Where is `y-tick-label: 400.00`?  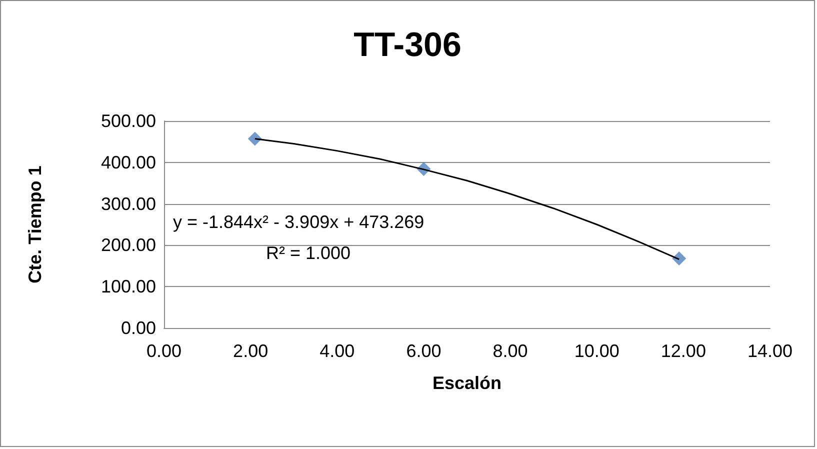 y-tick-label: 400.00 is located at coordinates (128, 162).